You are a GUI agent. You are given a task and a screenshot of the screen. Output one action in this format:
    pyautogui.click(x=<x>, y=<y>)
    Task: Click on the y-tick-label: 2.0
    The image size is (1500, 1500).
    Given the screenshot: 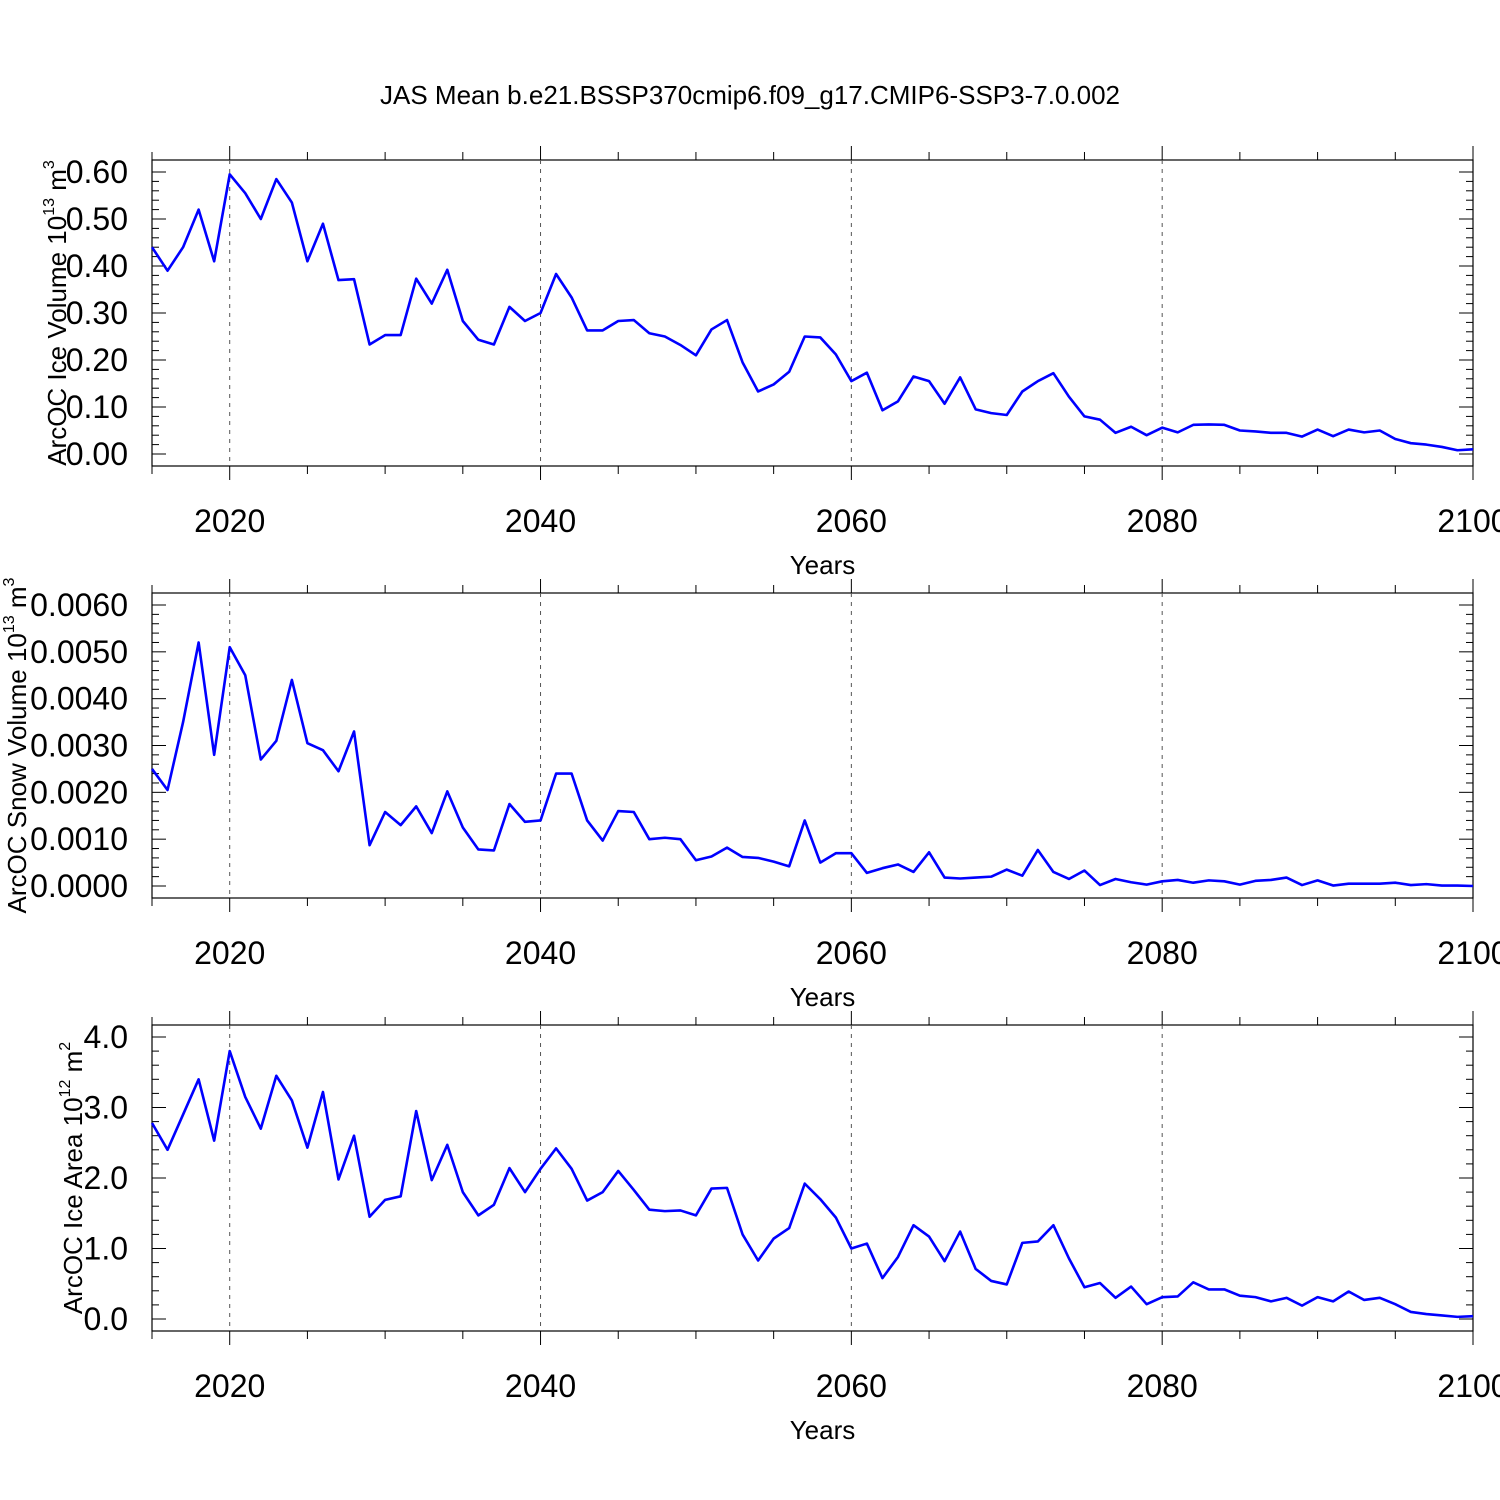 What is the action you would take?
    pyautogui.click(x=106, y=1178)
    